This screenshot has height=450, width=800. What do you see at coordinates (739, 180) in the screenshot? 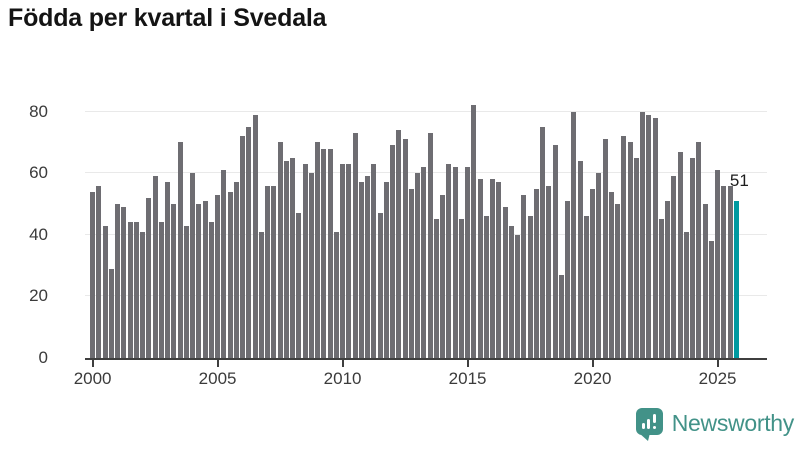
I see `last-value-annotation: 51` at bounding box center [739, 180].